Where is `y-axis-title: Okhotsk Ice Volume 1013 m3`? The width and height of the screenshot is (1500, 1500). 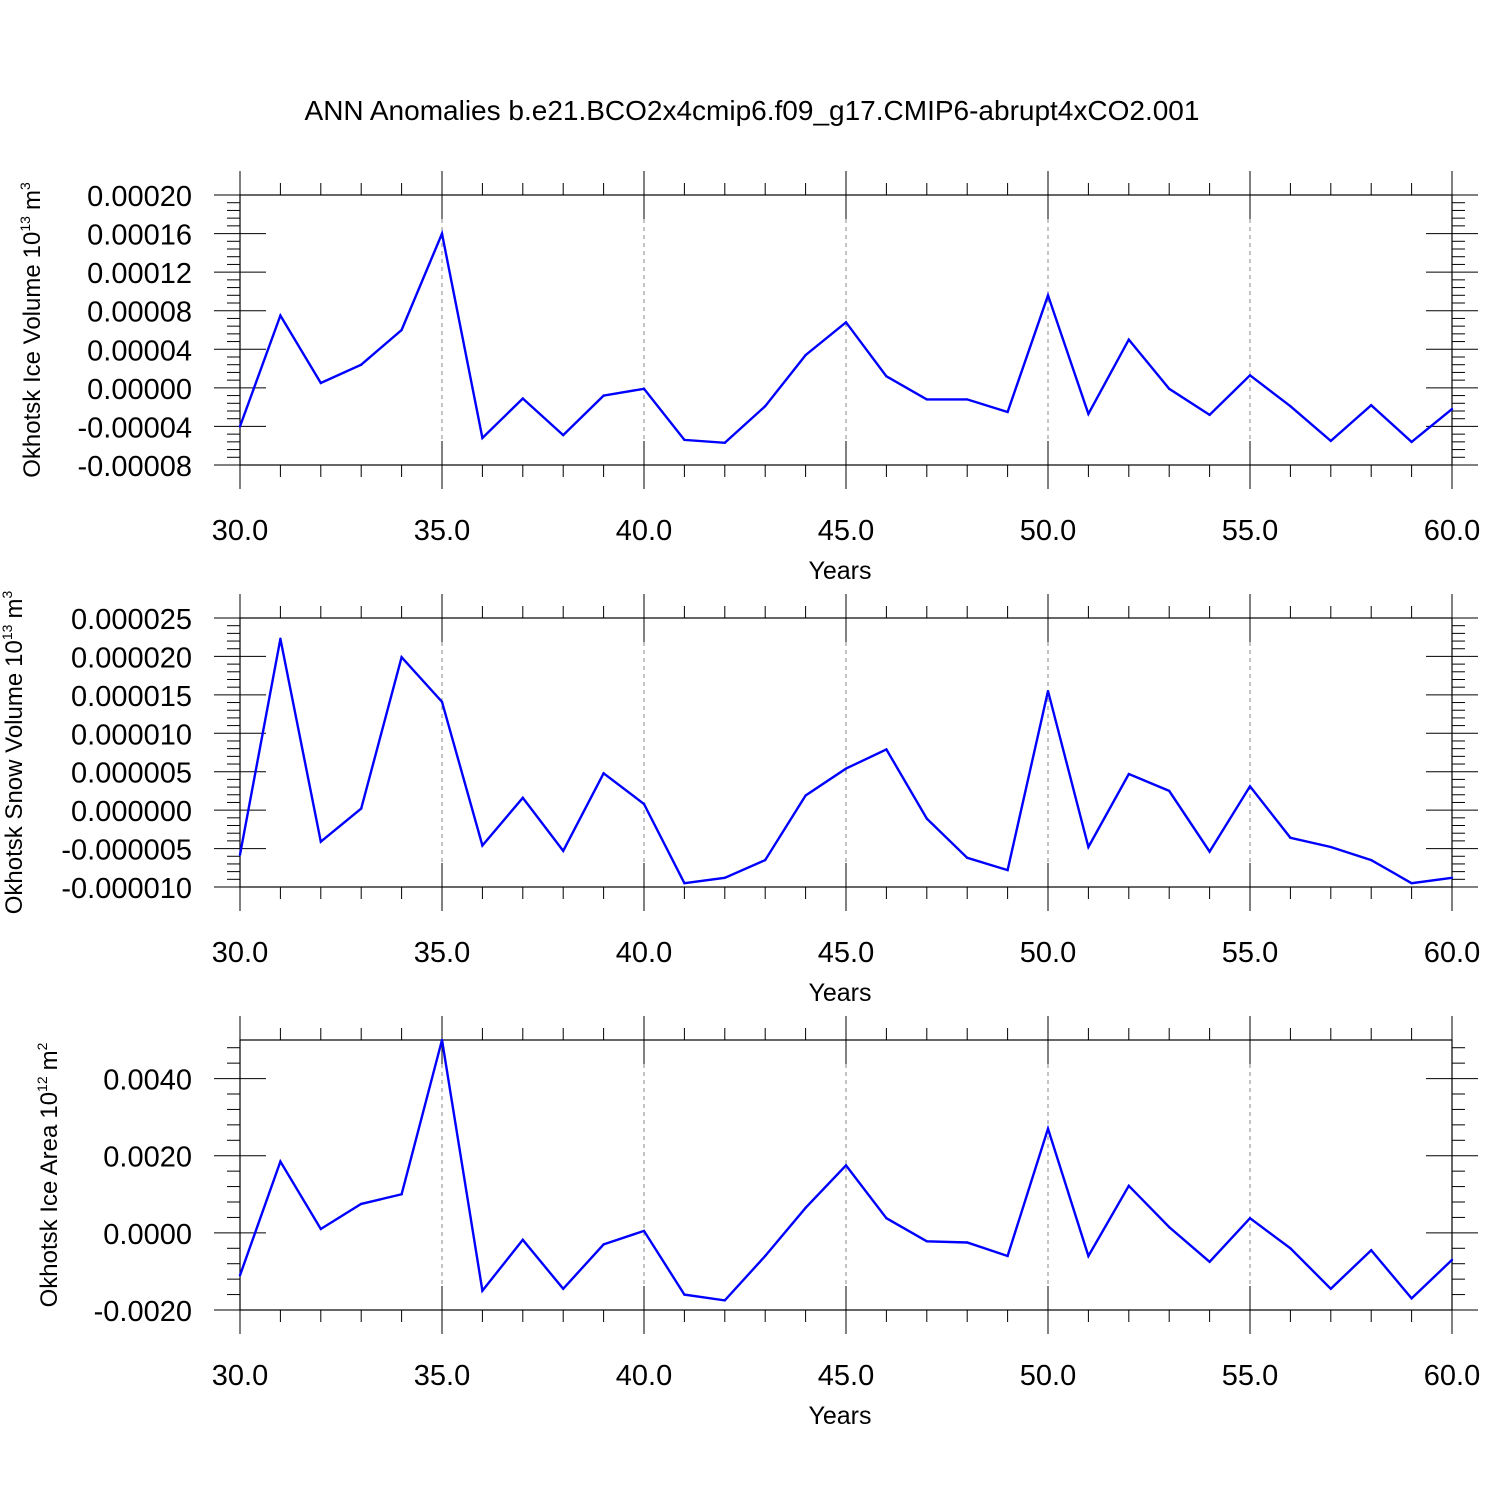
y-axis-title: Okhotsk Ice Volume 1013 m3 is located at coordinates (31, 330).